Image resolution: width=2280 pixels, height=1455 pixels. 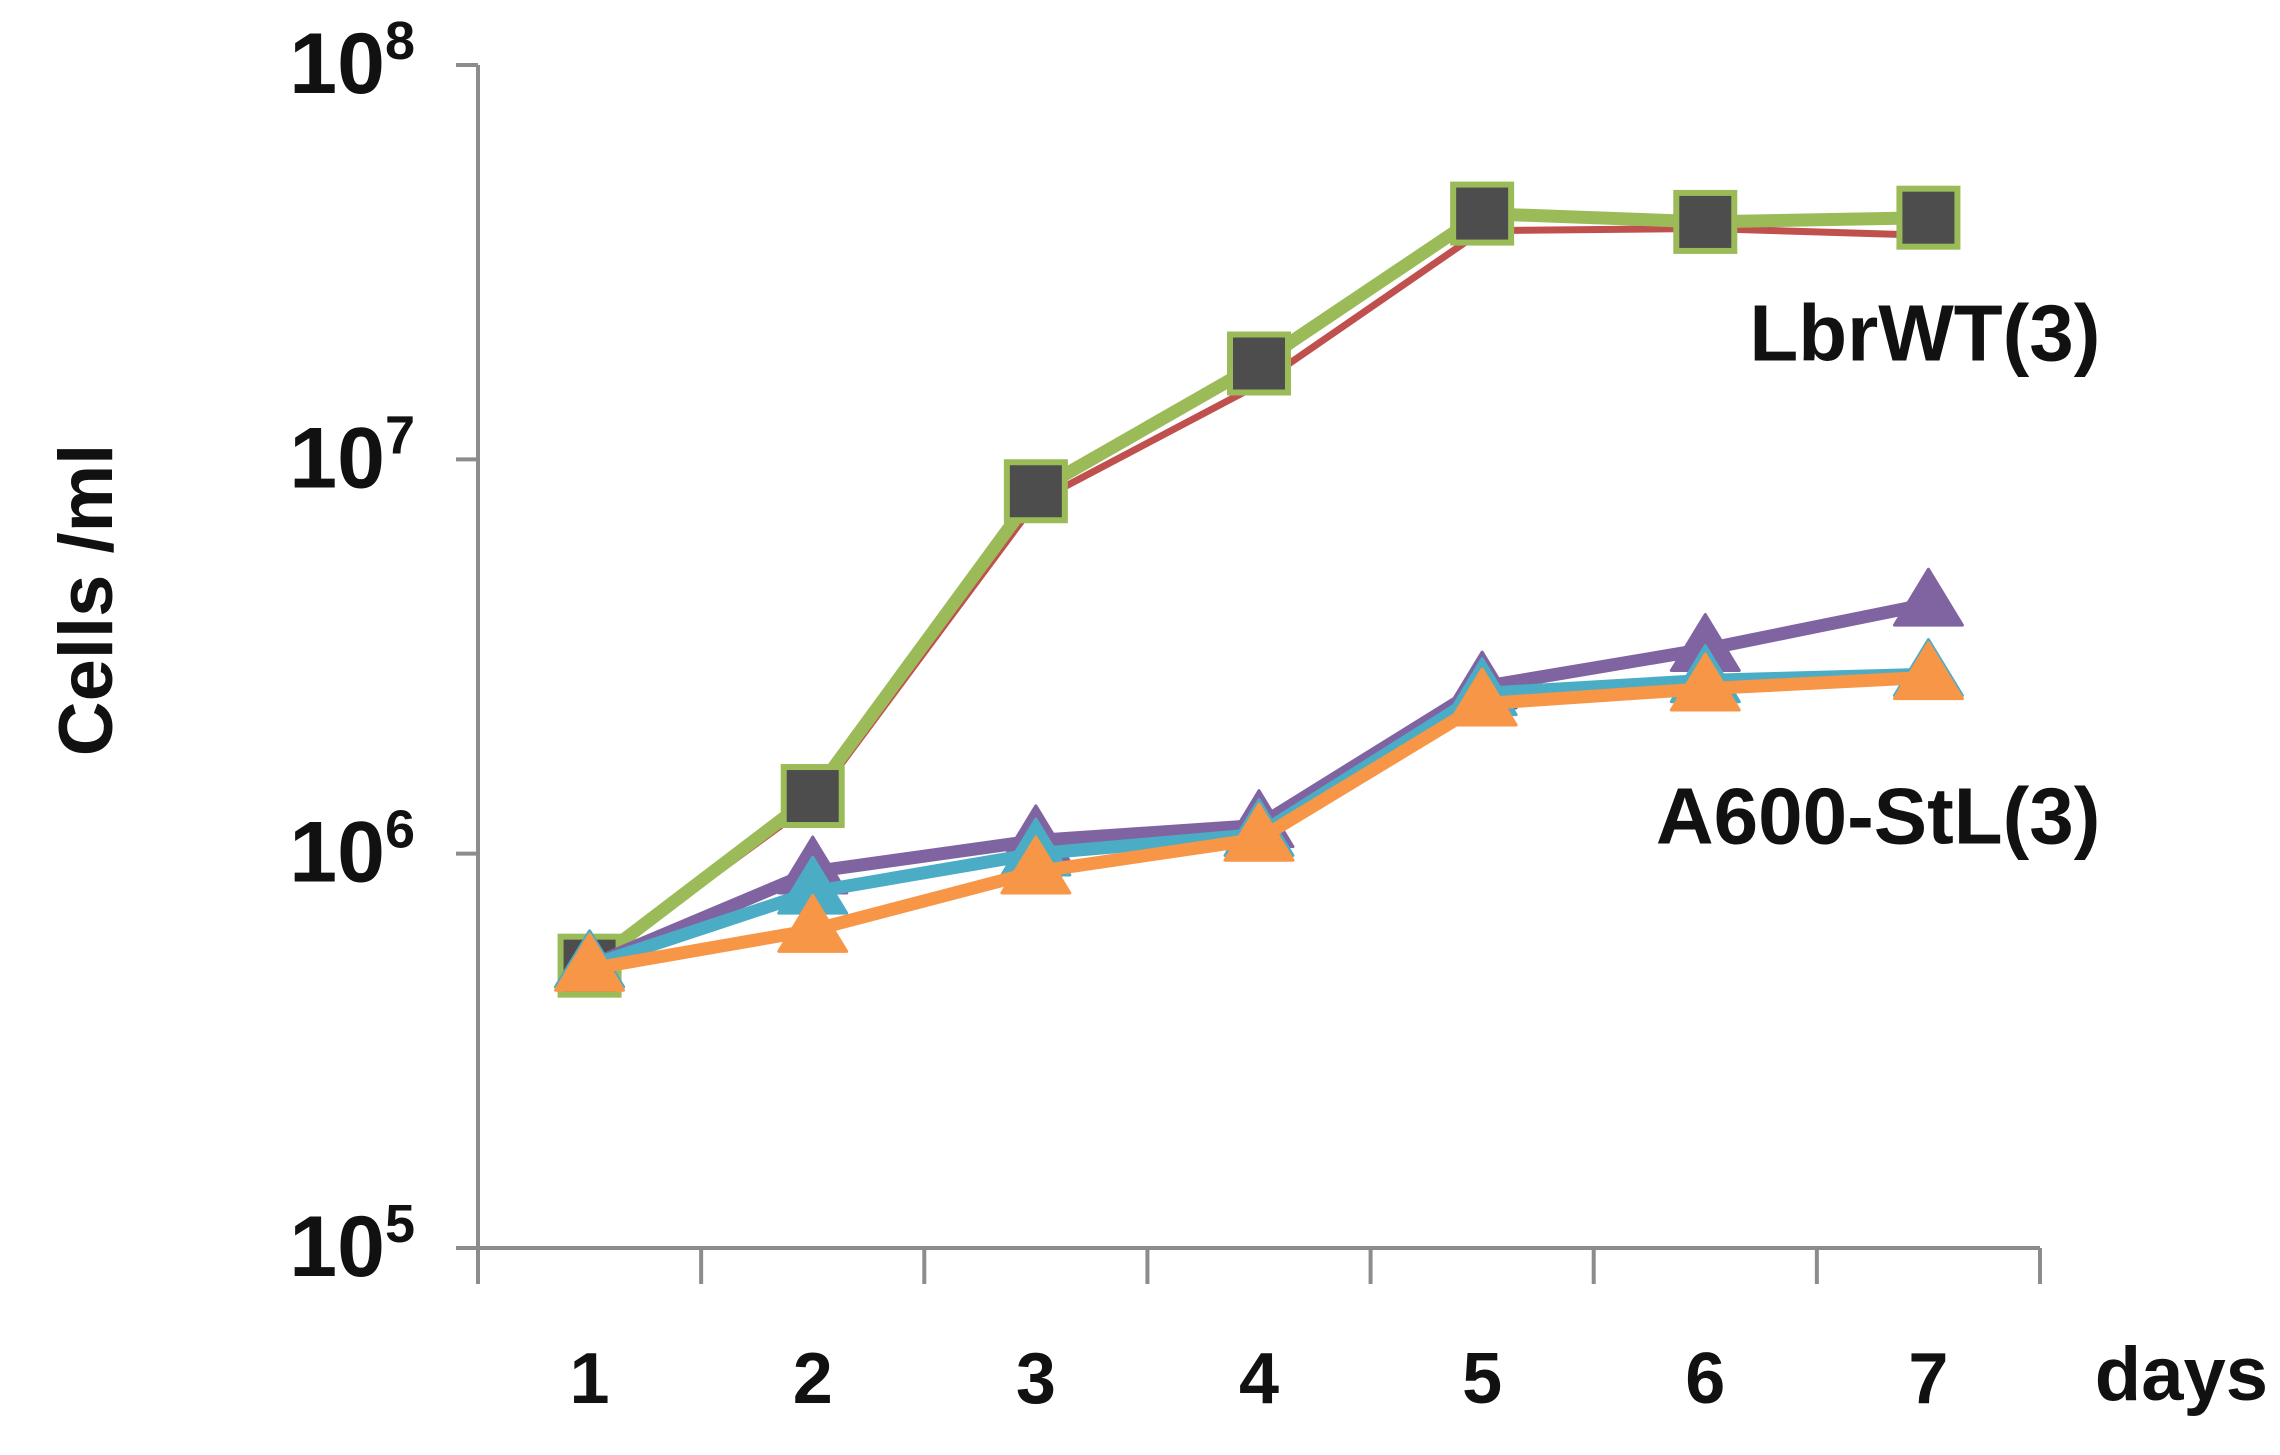 I want to click on x-tick-label: 3, so click(x=1036, y=1379).